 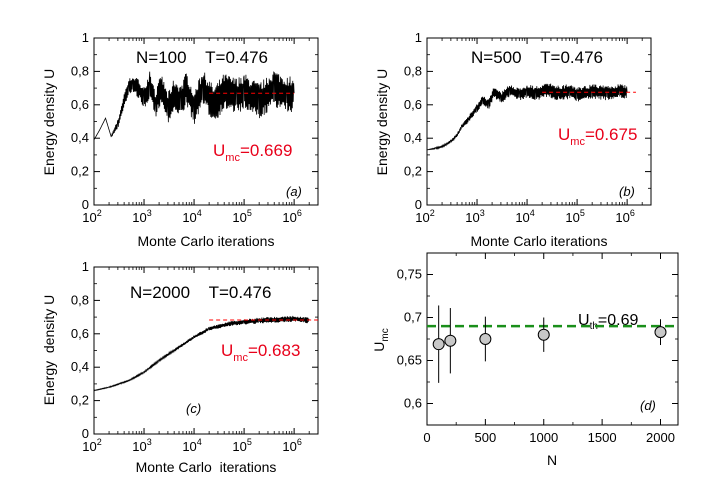 I want to click on y-axis-label: Umc, so click(x=381, y=339).